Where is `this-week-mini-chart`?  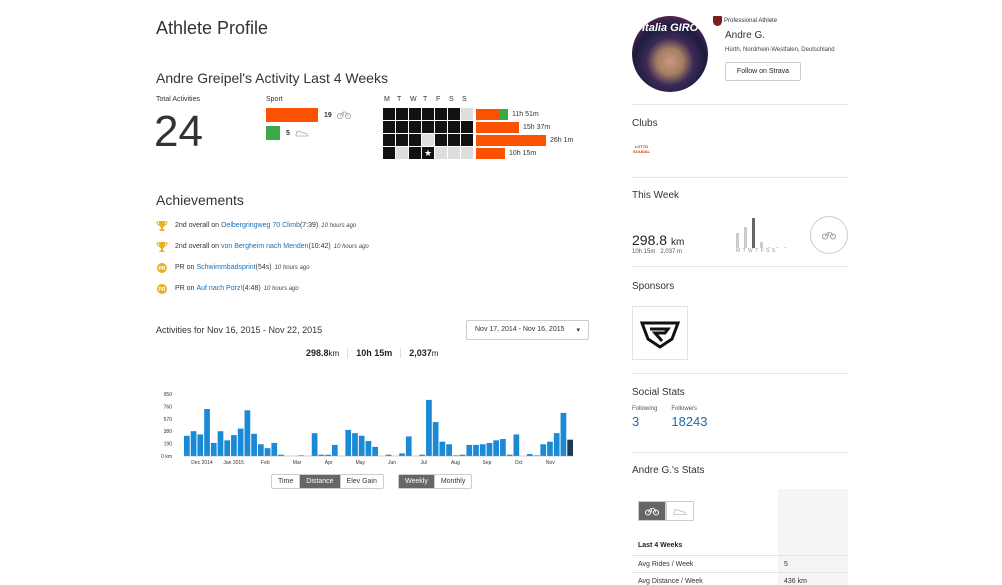
this-week-mini-chart is located at coordinates (761, 233).